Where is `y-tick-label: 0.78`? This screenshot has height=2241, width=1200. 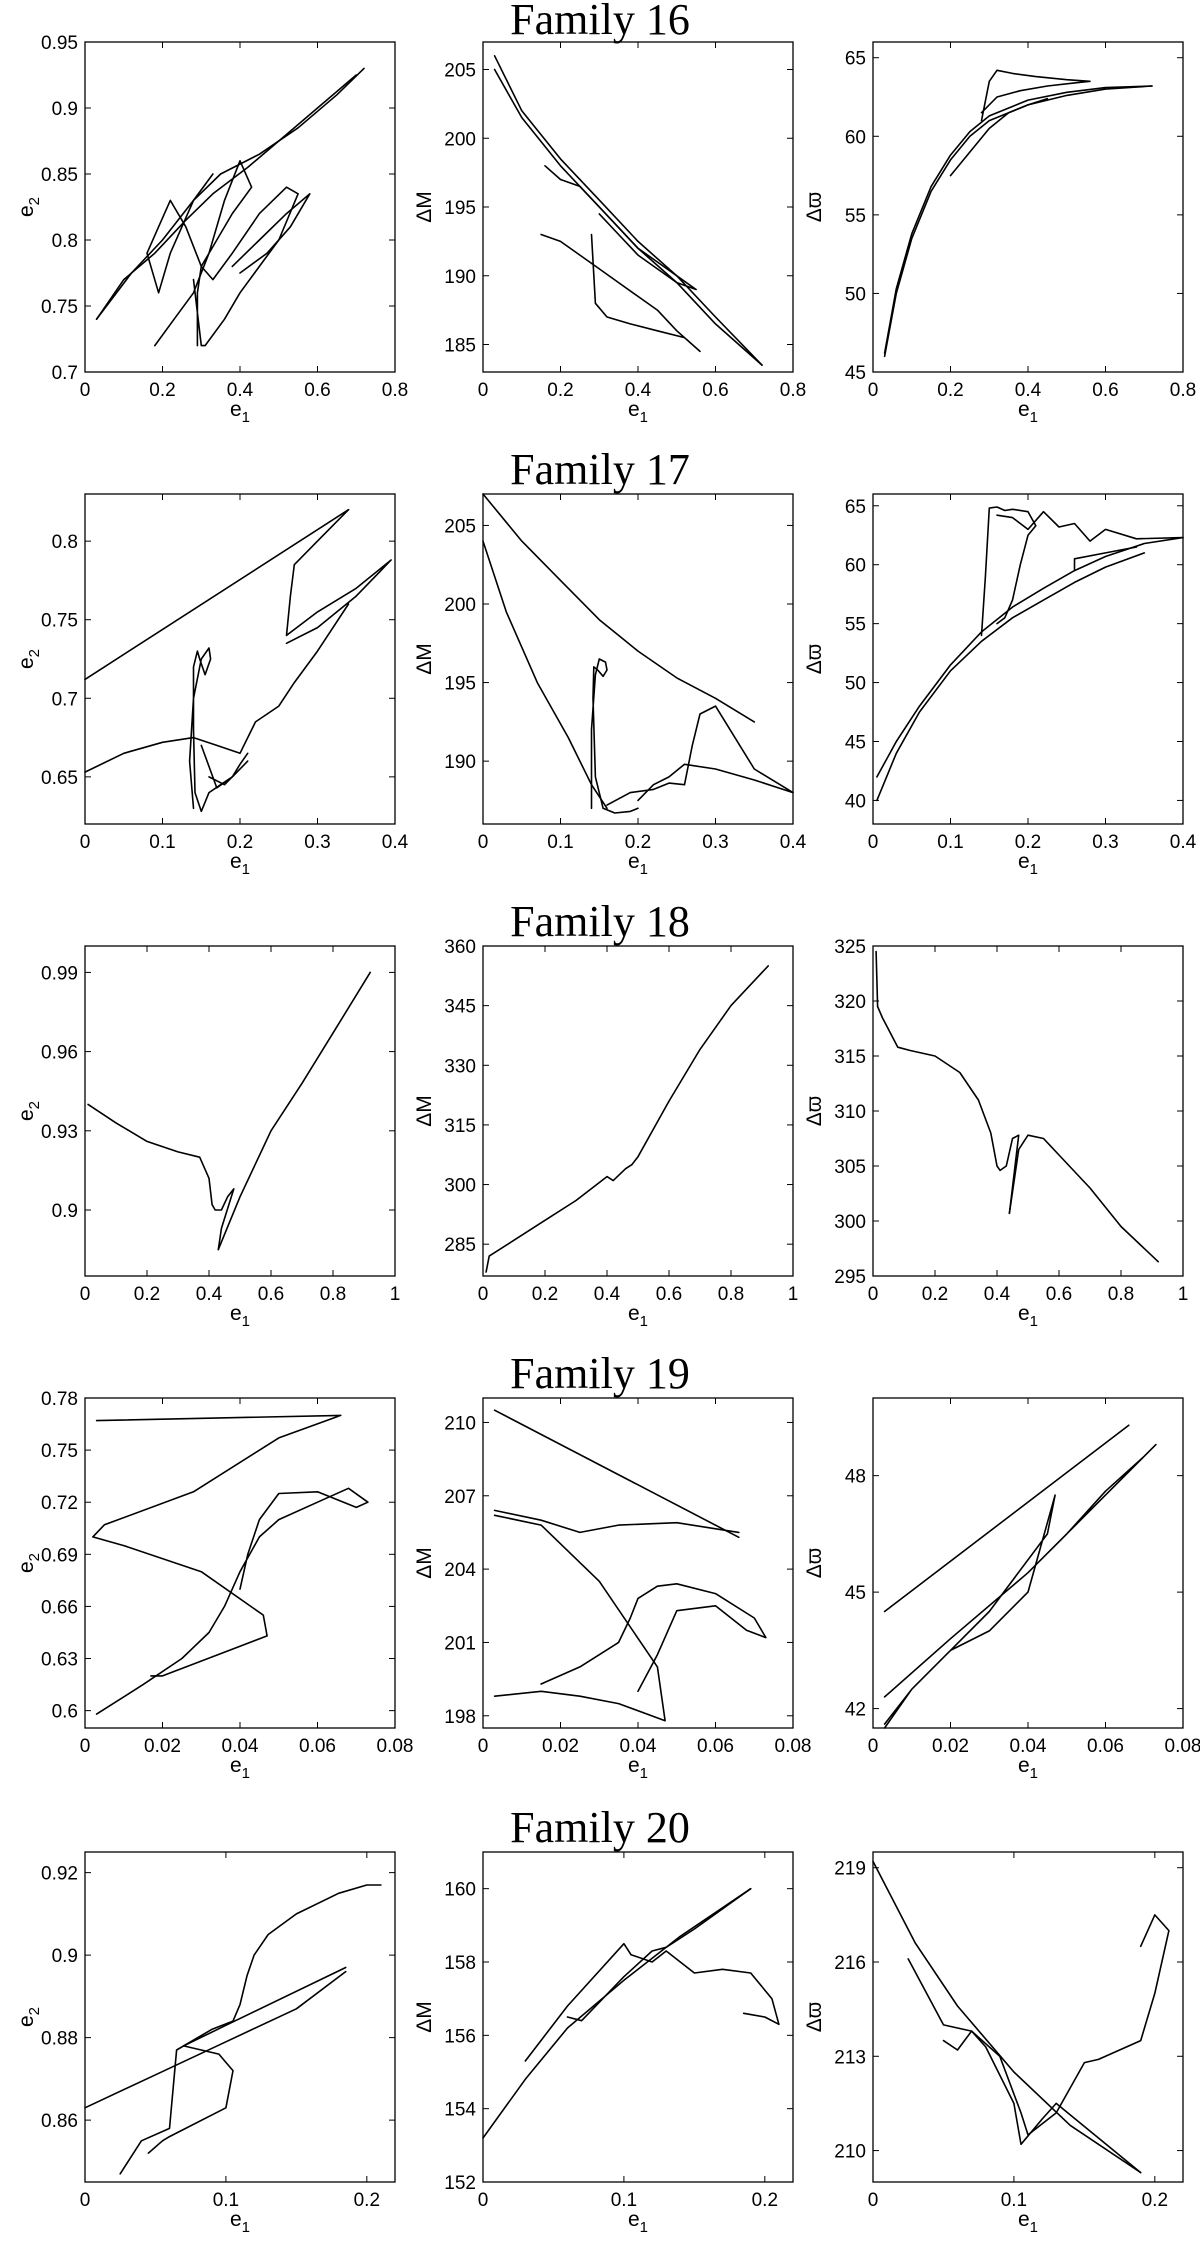 y-tick-label: 0.78 is located at coordinates (59, 1399).